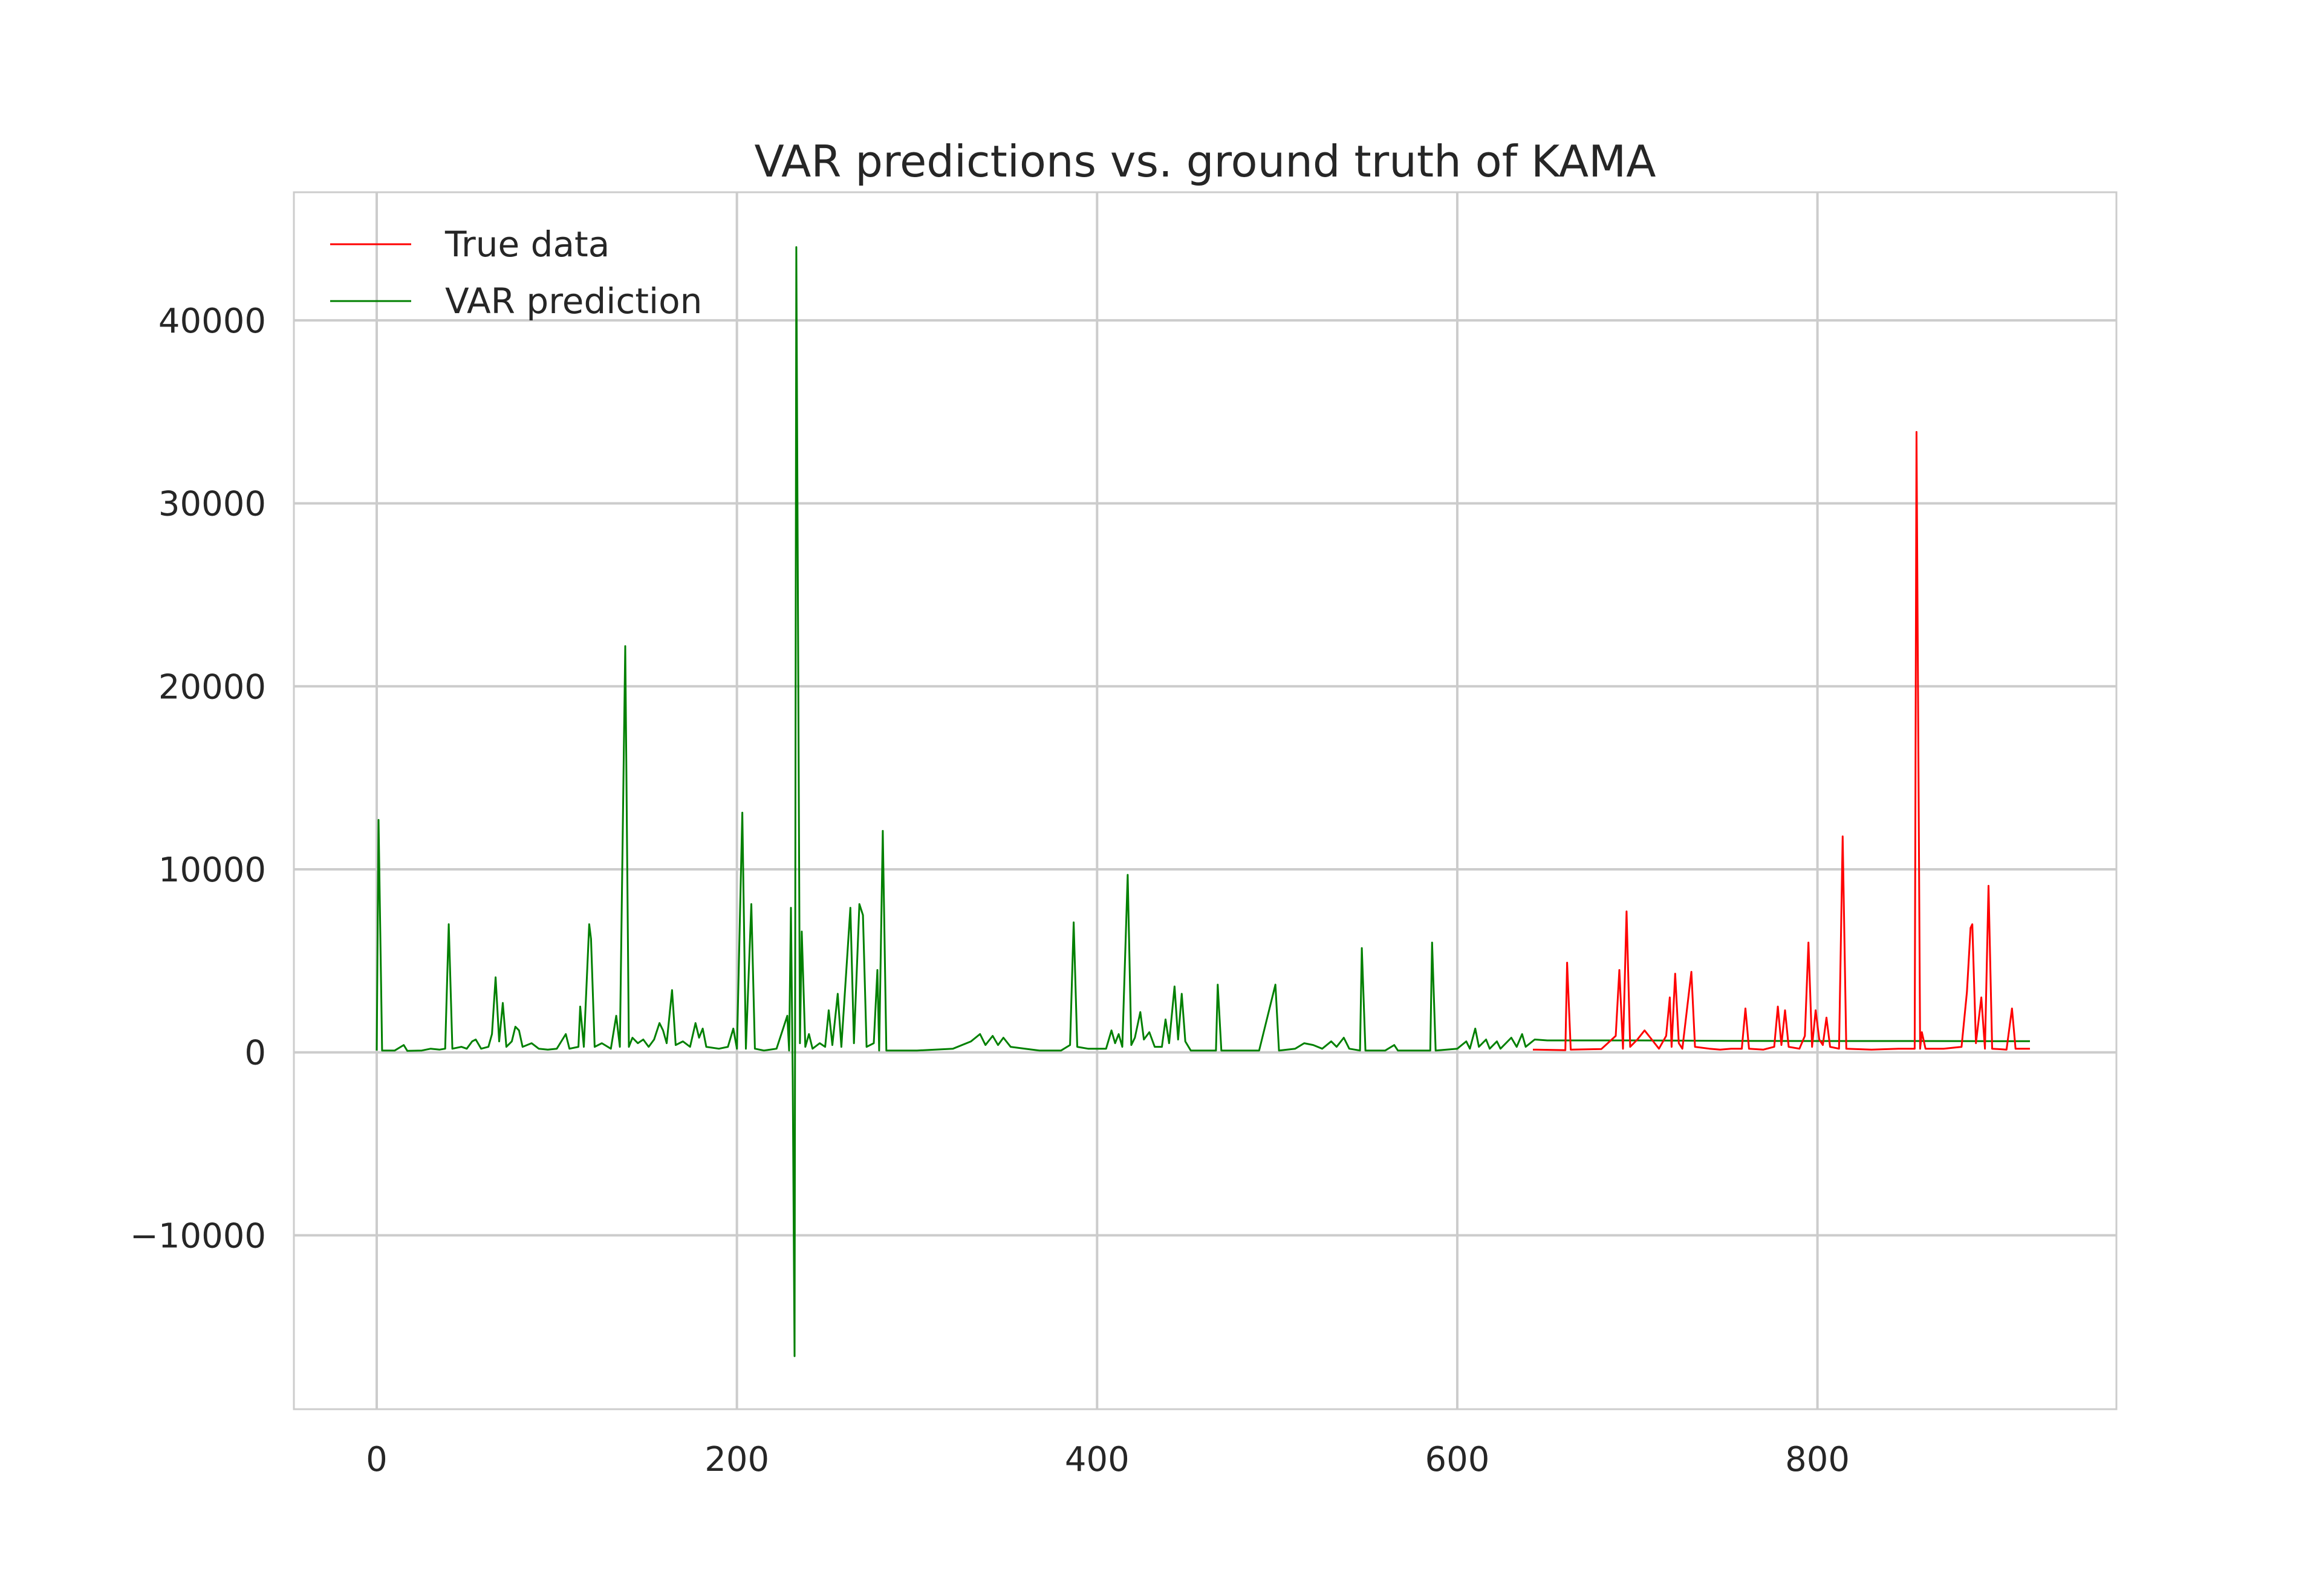 Image resolution: width=2322 pixels, height=1596 pixels. What do you see at coordinates (212, 870) in the screenshot?
I see `y-tick-label: 10000` at bounding box center [212, 870].